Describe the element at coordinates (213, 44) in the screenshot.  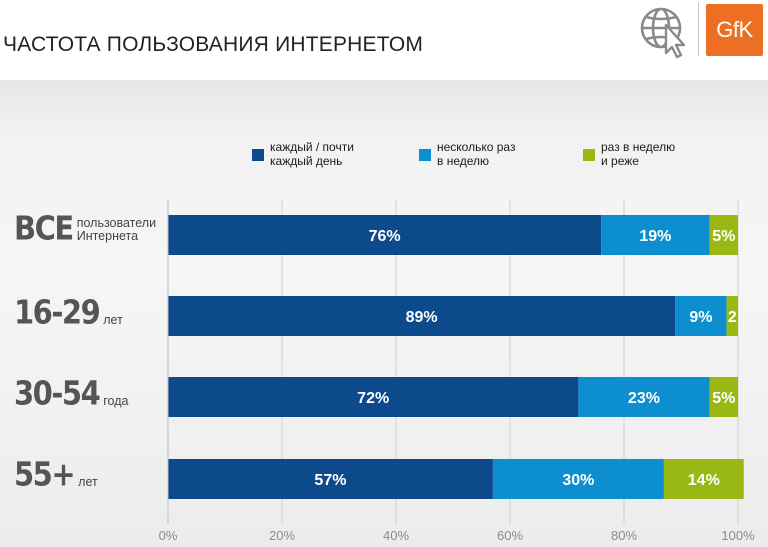
I see `page-title: ЧАСТОТА ПОЛЬЗОВАНИЯ ИНТЕРНЕТОМ` at that location.